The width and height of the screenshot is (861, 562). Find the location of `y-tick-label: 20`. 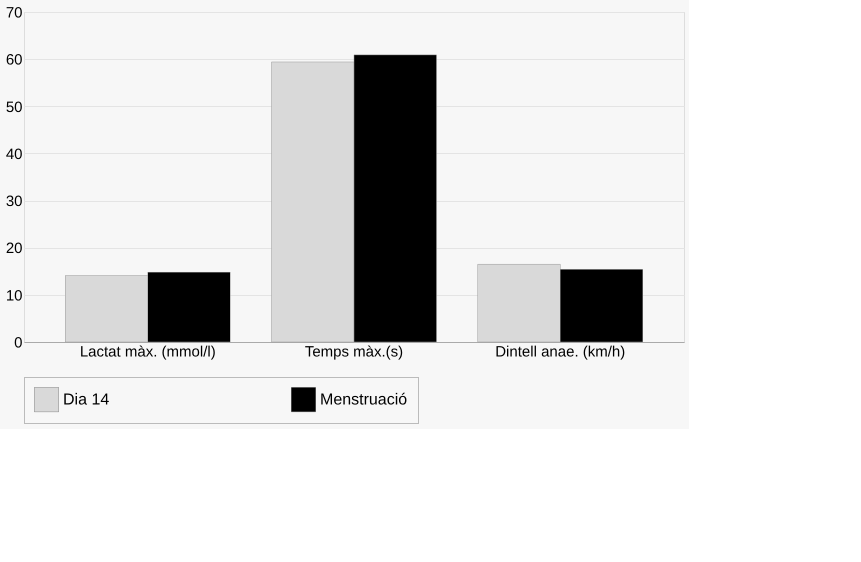

y-tick-label: 20 is located at coordinates (14, 249).